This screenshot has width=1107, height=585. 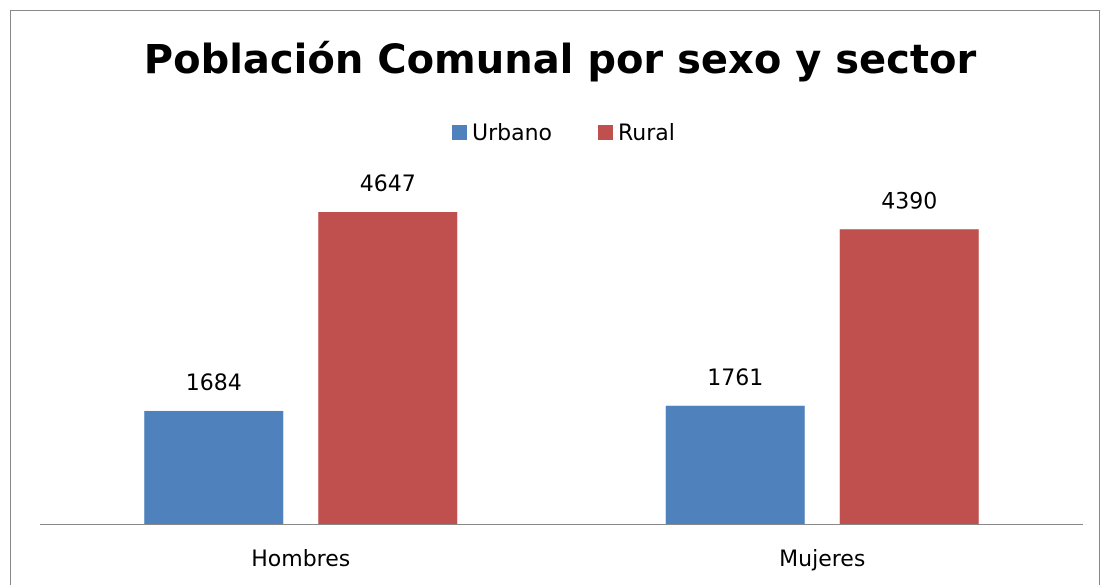 What do you see at coordinates (560, 60) in the screenshot?
I see `chart-title: Población Comunal por sexo y sector` at bounding box center [560, 60].